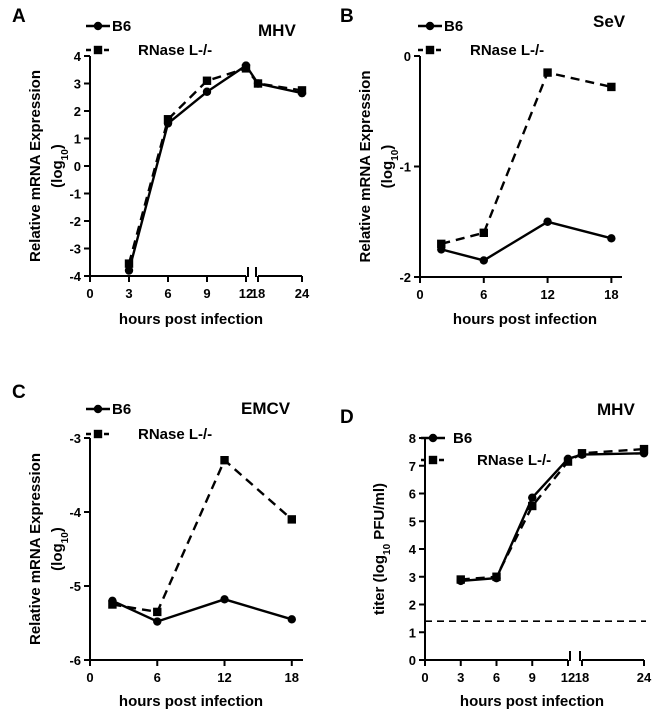 The height and width of the screenshot is (713, 656). What do you see at coordinates (75, 586) in the screenshot?
I see `y-tick-label: -5` at bounding box center [75, 586].